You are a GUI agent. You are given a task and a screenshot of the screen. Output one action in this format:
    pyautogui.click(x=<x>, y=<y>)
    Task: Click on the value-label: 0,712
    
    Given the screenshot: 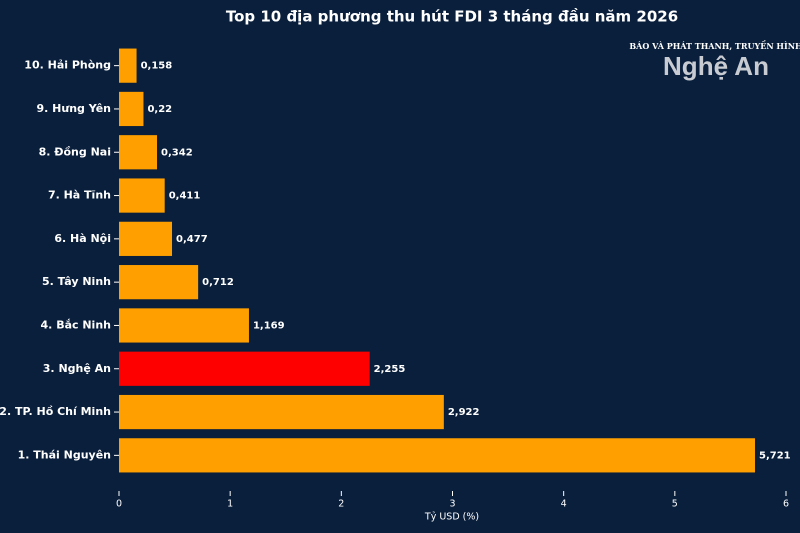 What is the action you would take?
    pyautogui.click(x=218, y=282)
    